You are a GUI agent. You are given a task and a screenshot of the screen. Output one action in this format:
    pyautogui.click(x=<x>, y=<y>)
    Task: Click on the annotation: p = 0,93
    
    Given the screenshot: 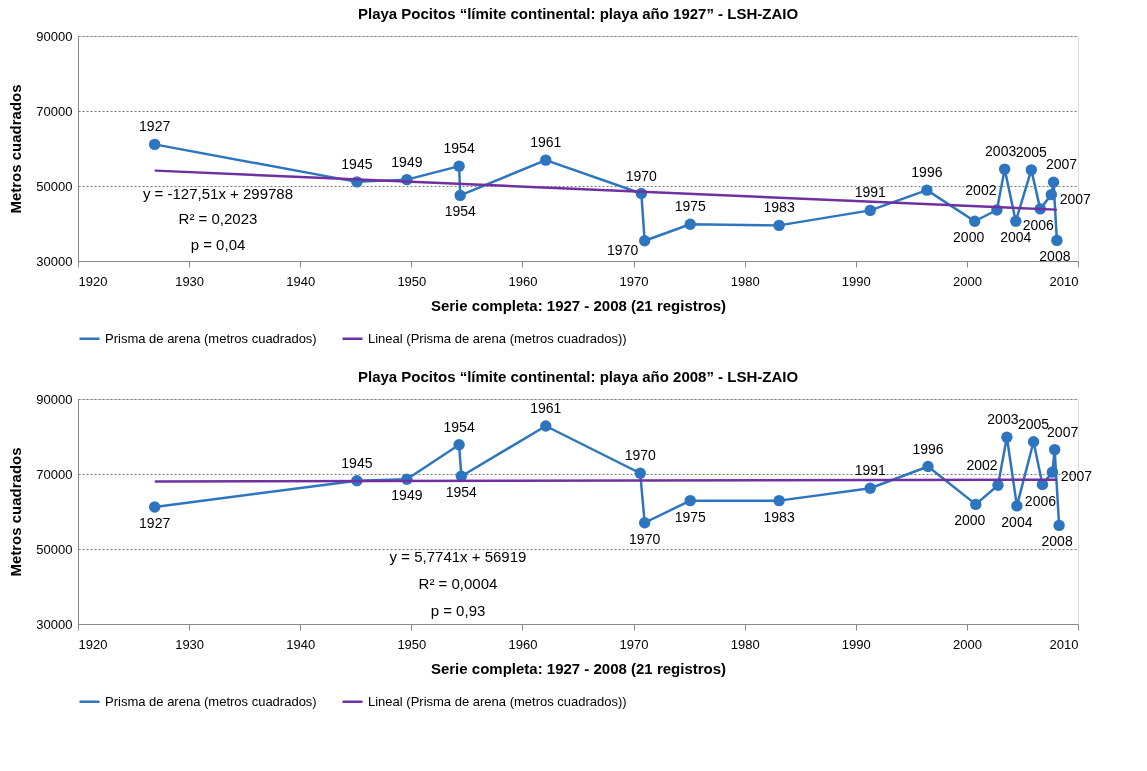 What is the action you would take?
    pyautogui.click(x=458, y=610)
    